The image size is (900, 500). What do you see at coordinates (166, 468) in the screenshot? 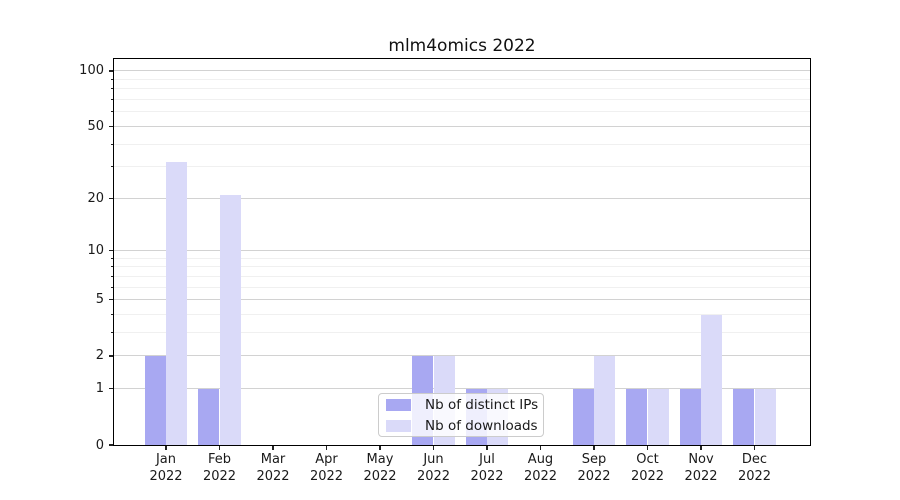
I see `x-tick-label: Jan 2022` at bounding box center [166, 468].